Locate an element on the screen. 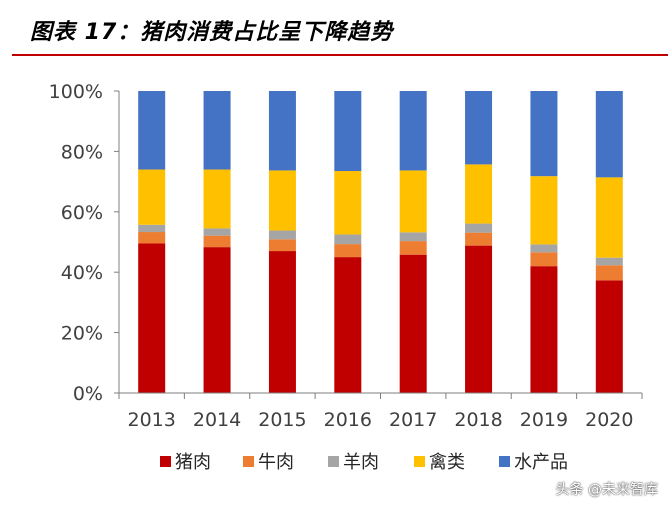 The image size is (668, 507). y-tick-label-4: 80% is located at coordinates (82, 152).